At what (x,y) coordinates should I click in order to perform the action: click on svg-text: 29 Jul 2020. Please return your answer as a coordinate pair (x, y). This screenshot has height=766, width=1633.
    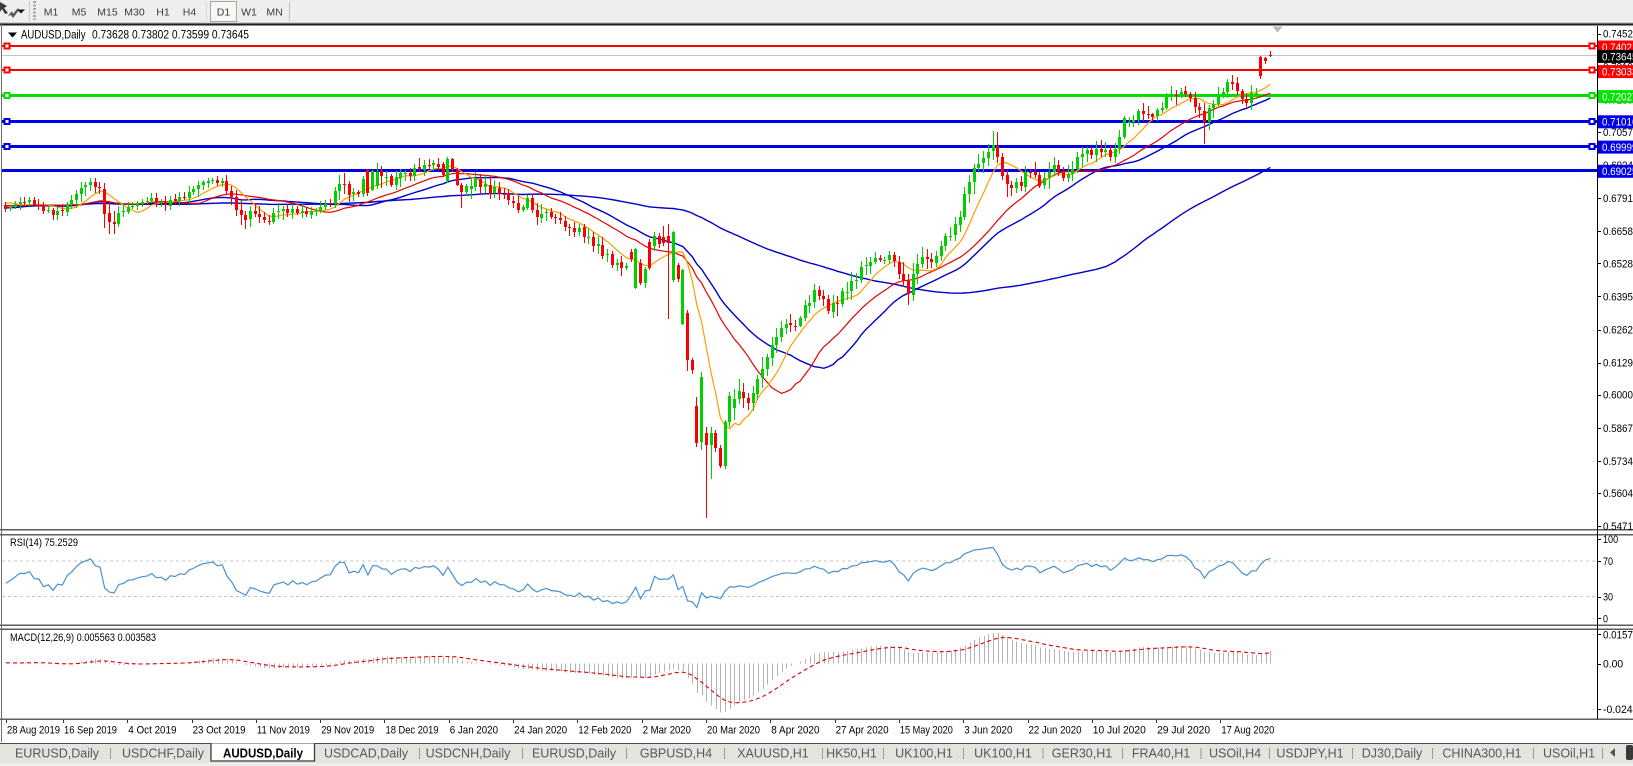
    Looking at the image, I should click on (1183, 731).